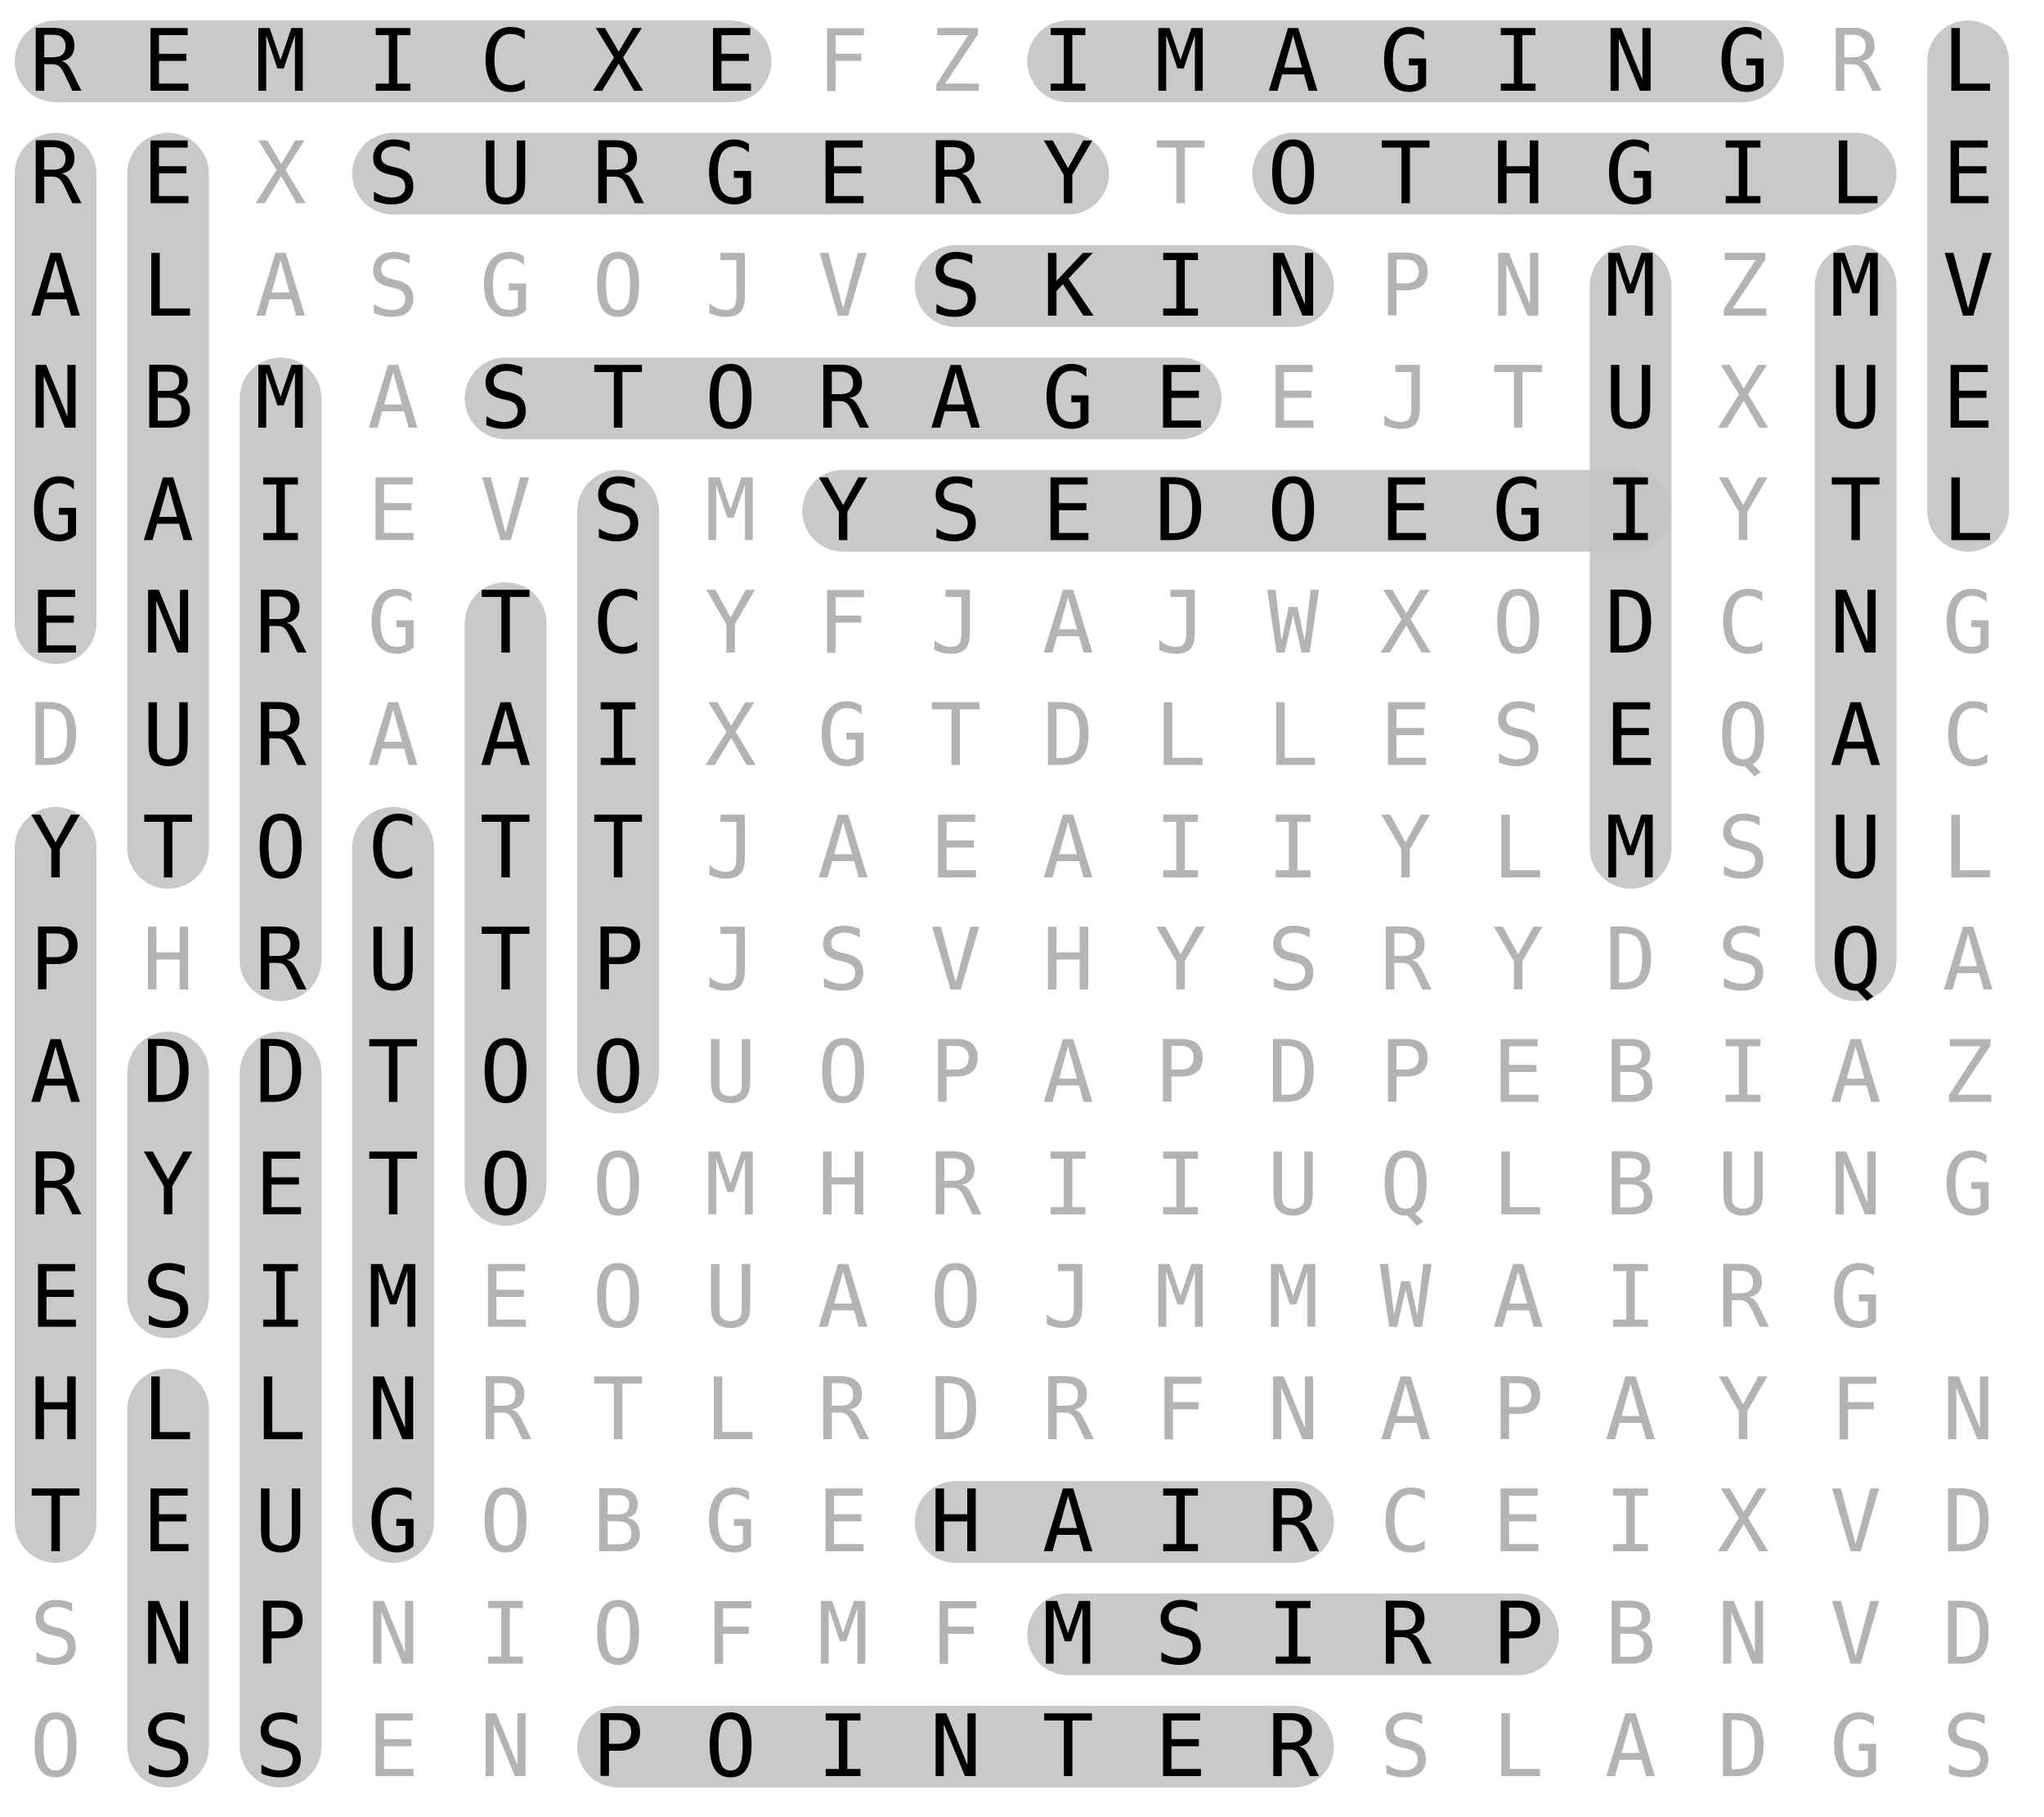 This screenshot has width=2044, height=1817. What do you see at coordinates (1743, 1410) in the screenshot?
I see `grid-cell-r12-c15: Y` at bounding box center [1743, 1410].